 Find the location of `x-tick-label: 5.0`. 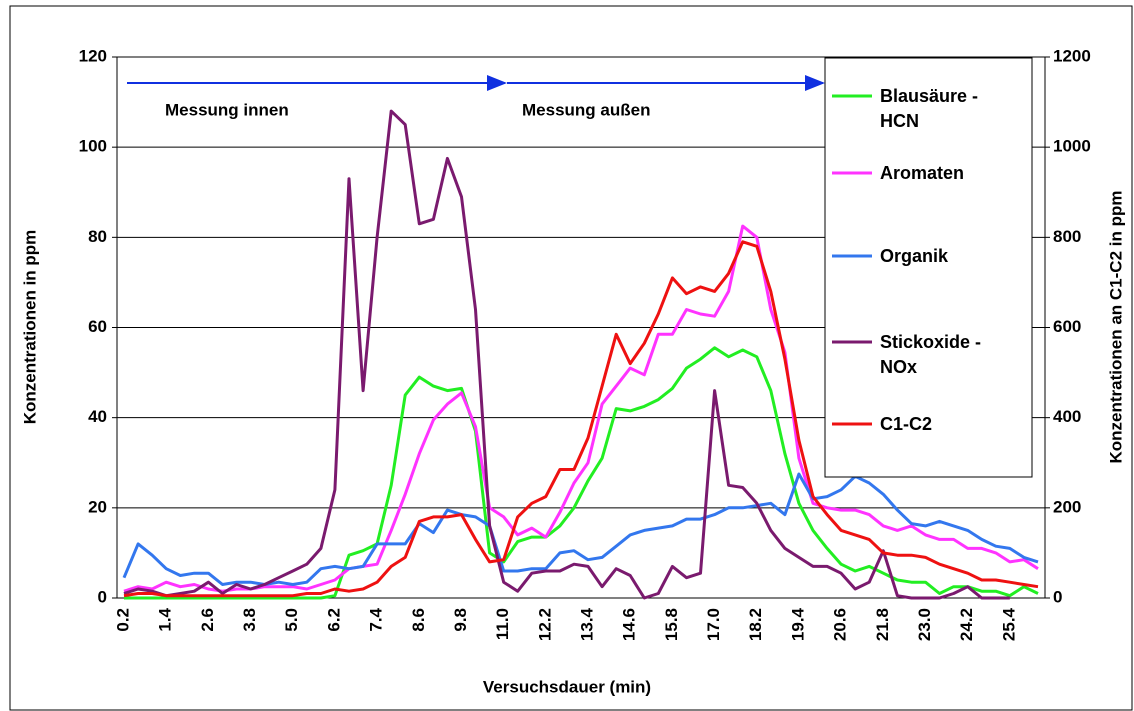

x-tick-label: 5.0 is located at coordinates (291, 620).